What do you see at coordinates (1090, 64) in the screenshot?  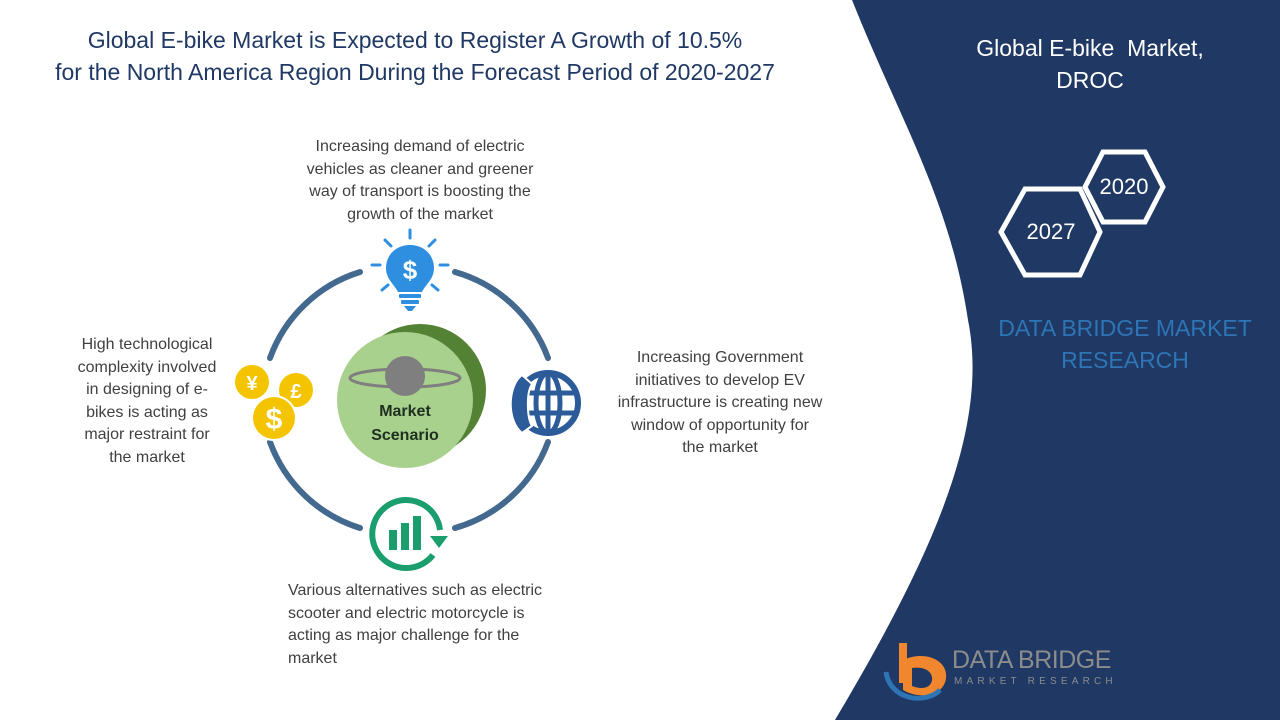 I see `side-panel-title: Global E-bike Market, DROC` at bounding box center [1090, 64].